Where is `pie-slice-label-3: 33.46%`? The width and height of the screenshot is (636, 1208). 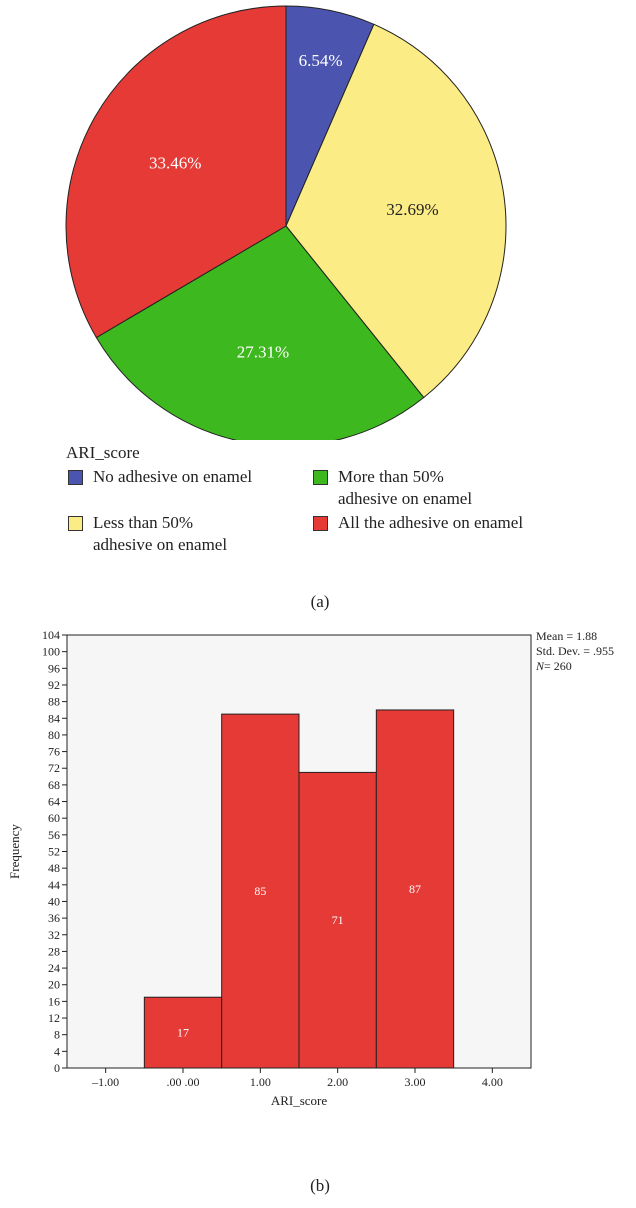
pie-slice-label-3: 33.46% is located at coordinates (175, 163).